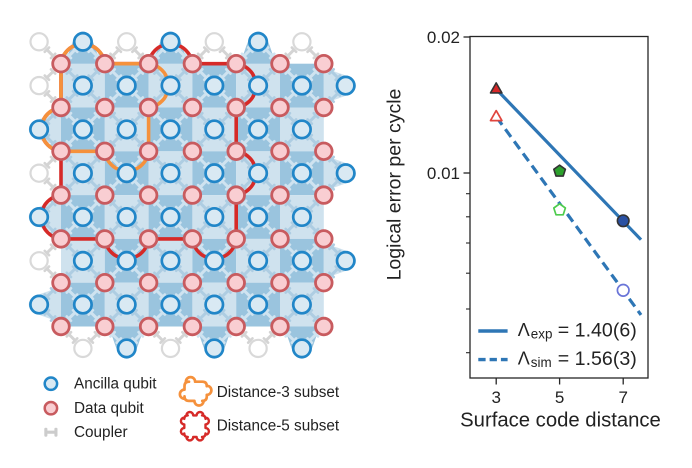 The image size is (692, 468). I want to click on svg-text: Distance-5 subset, so click(278, 426).